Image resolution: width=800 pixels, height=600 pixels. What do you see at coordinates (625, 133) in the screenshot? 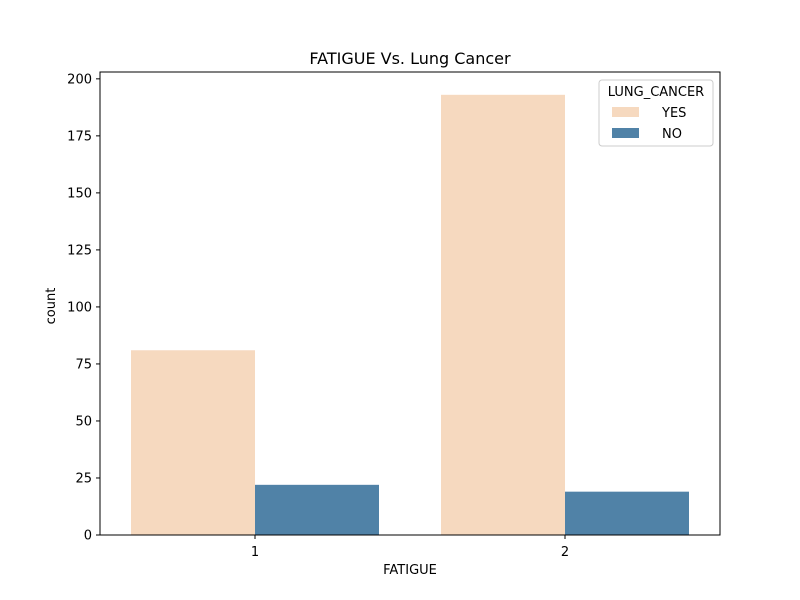
I see `legend-swatch-no` at bounding box center [625, 133].